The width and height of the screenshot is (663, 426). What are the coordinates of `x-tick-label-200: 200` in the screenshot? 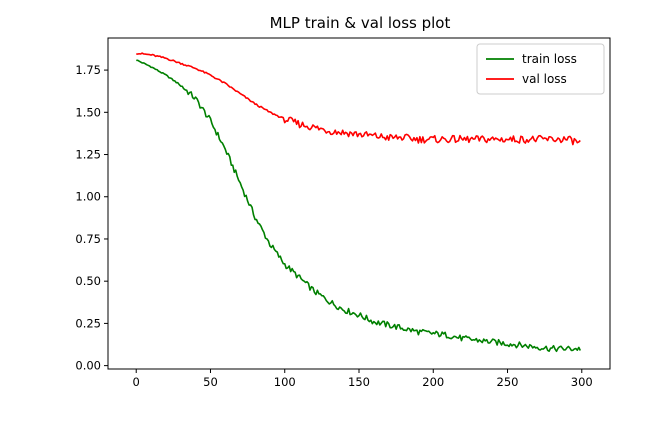 It's located at (433, 382).